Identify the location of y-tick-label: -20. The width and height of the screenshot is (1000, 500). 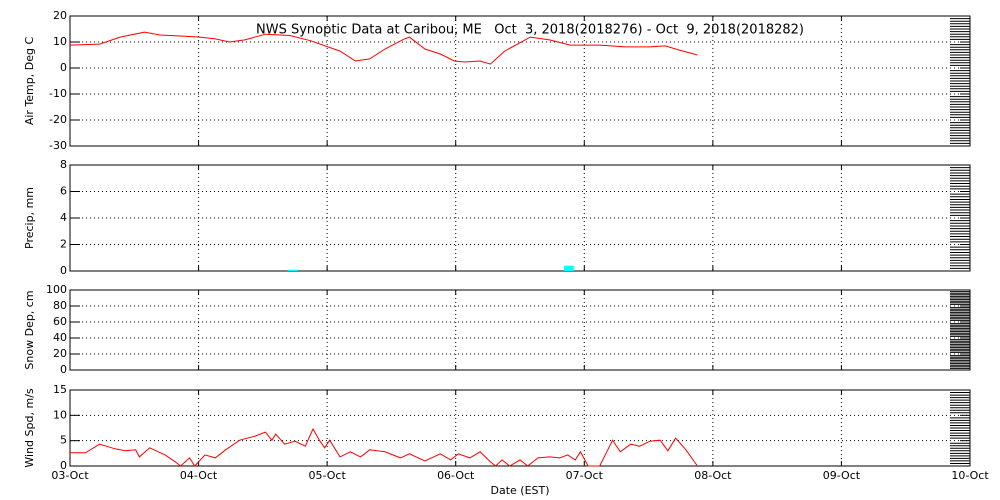
(58, 119).